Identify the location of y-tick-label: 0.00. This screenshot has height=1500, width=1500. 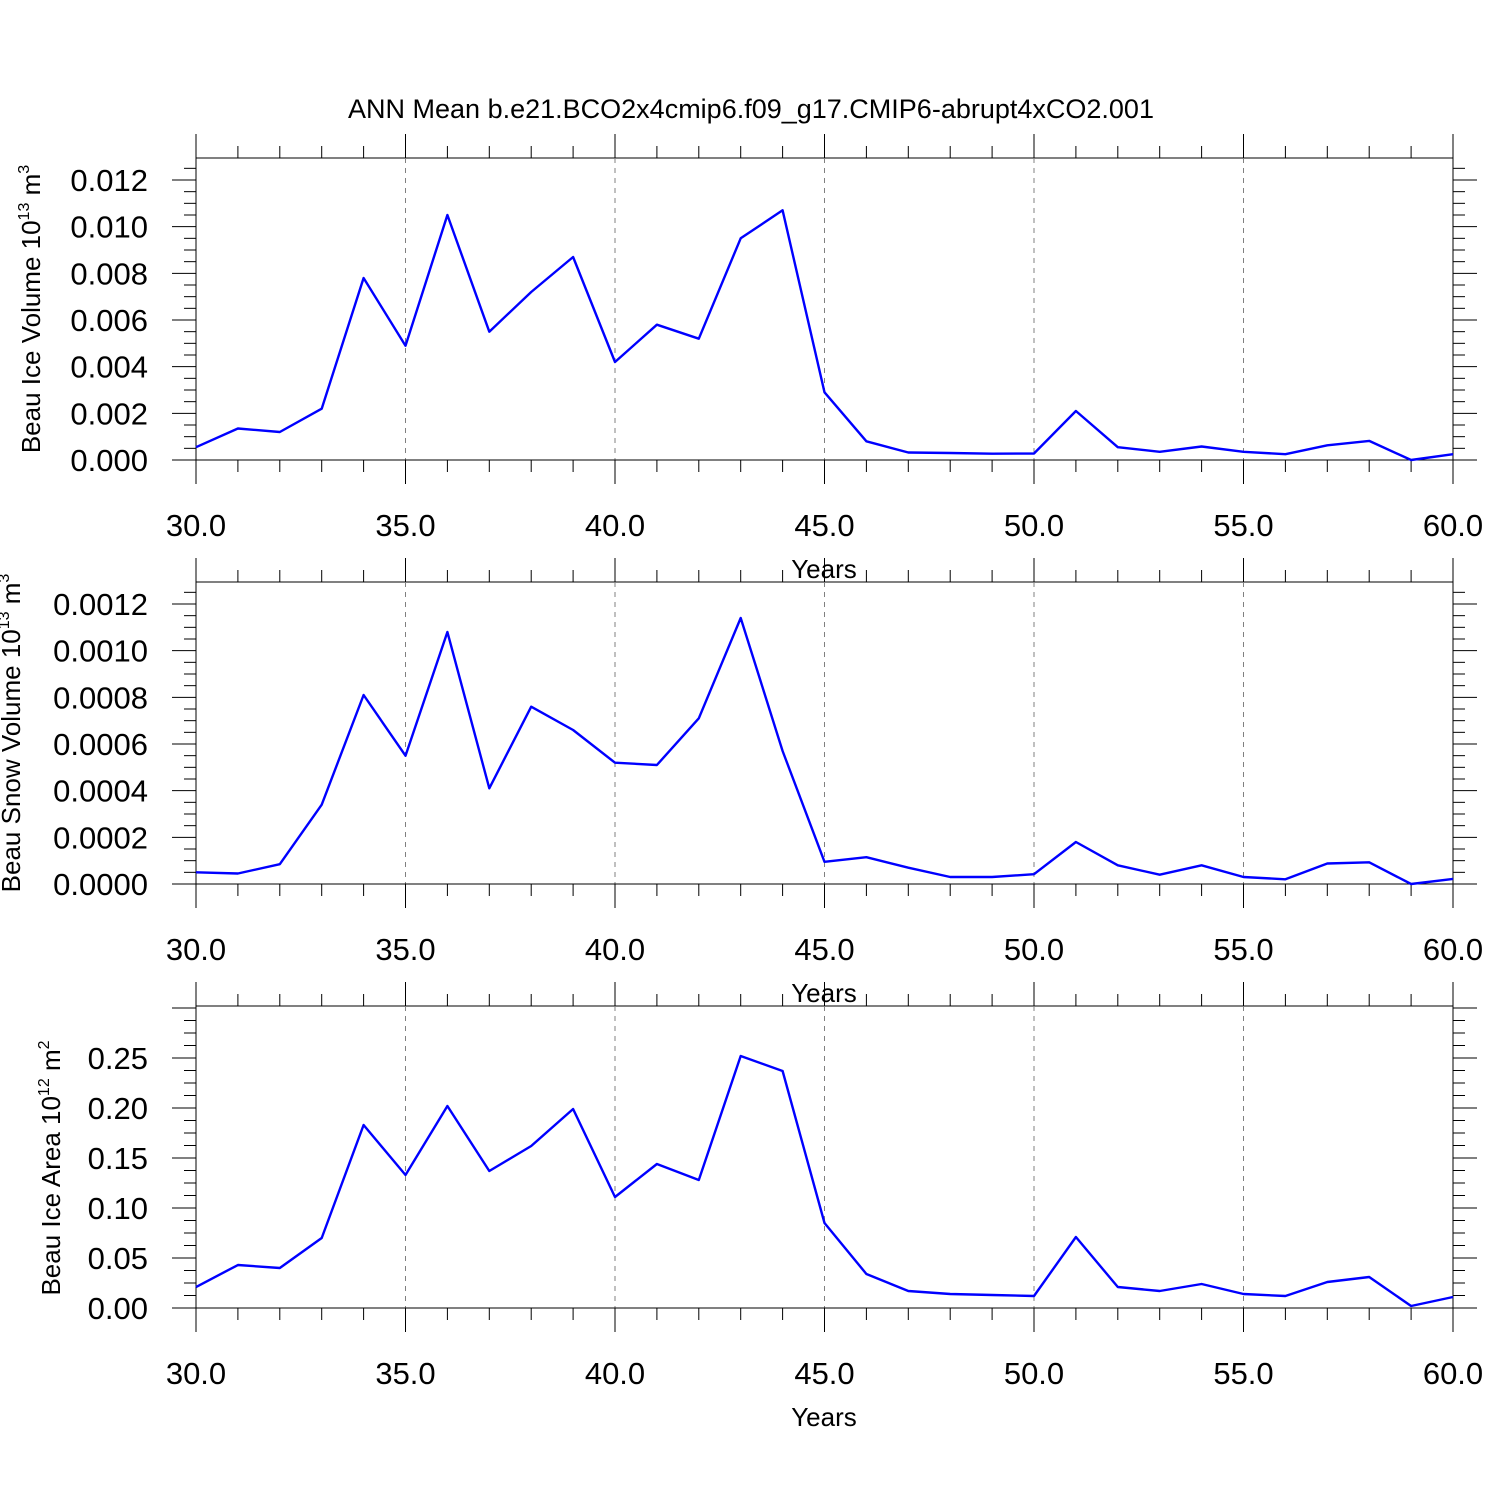
(118, 1308).